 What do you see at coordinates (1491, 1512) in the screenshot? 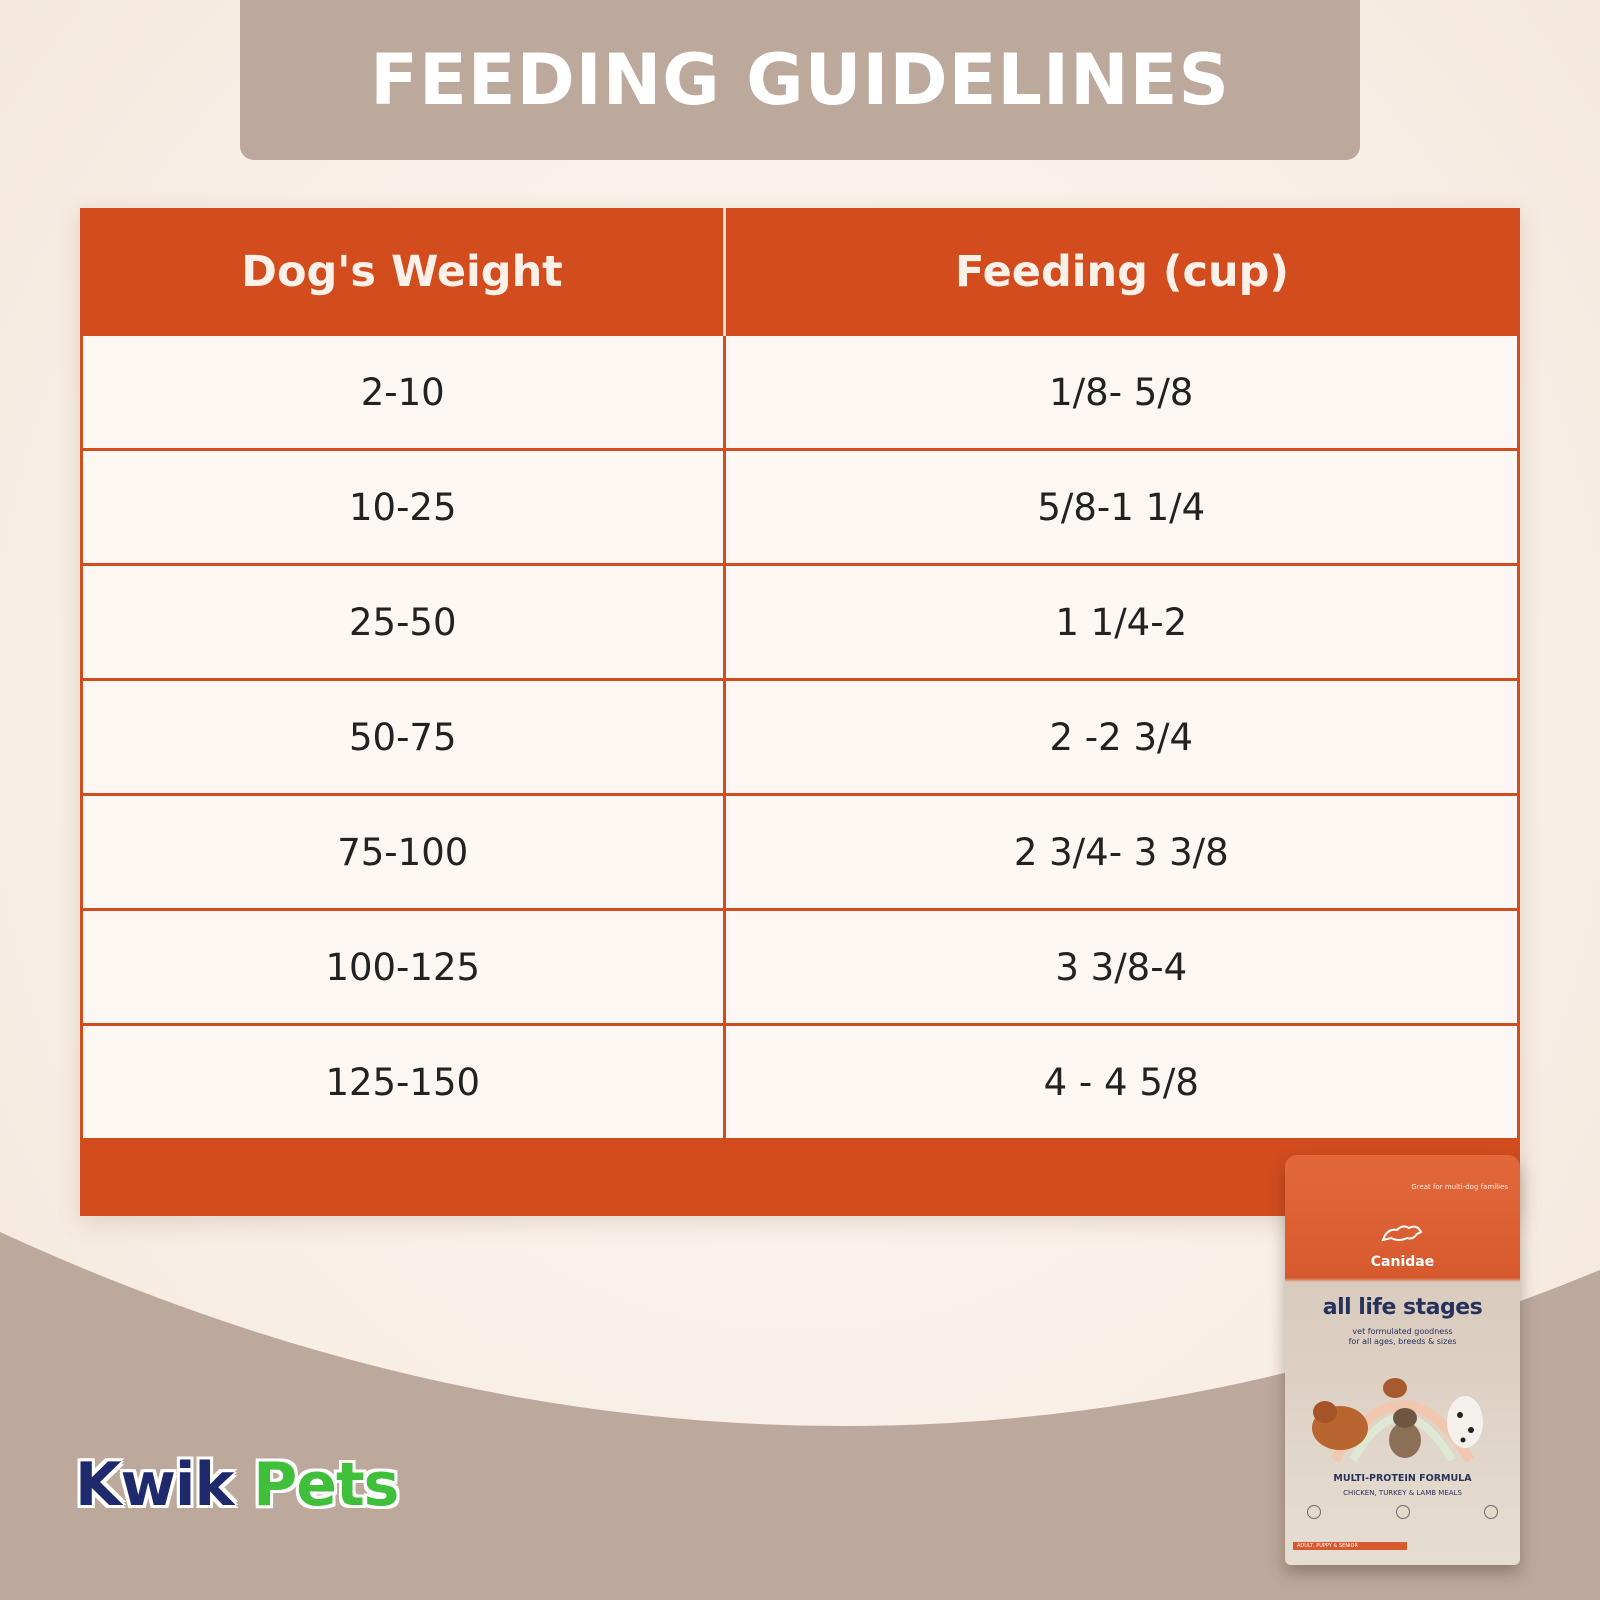
I see `no-grain-badge-icon` at bounding box center [1491, 1512].